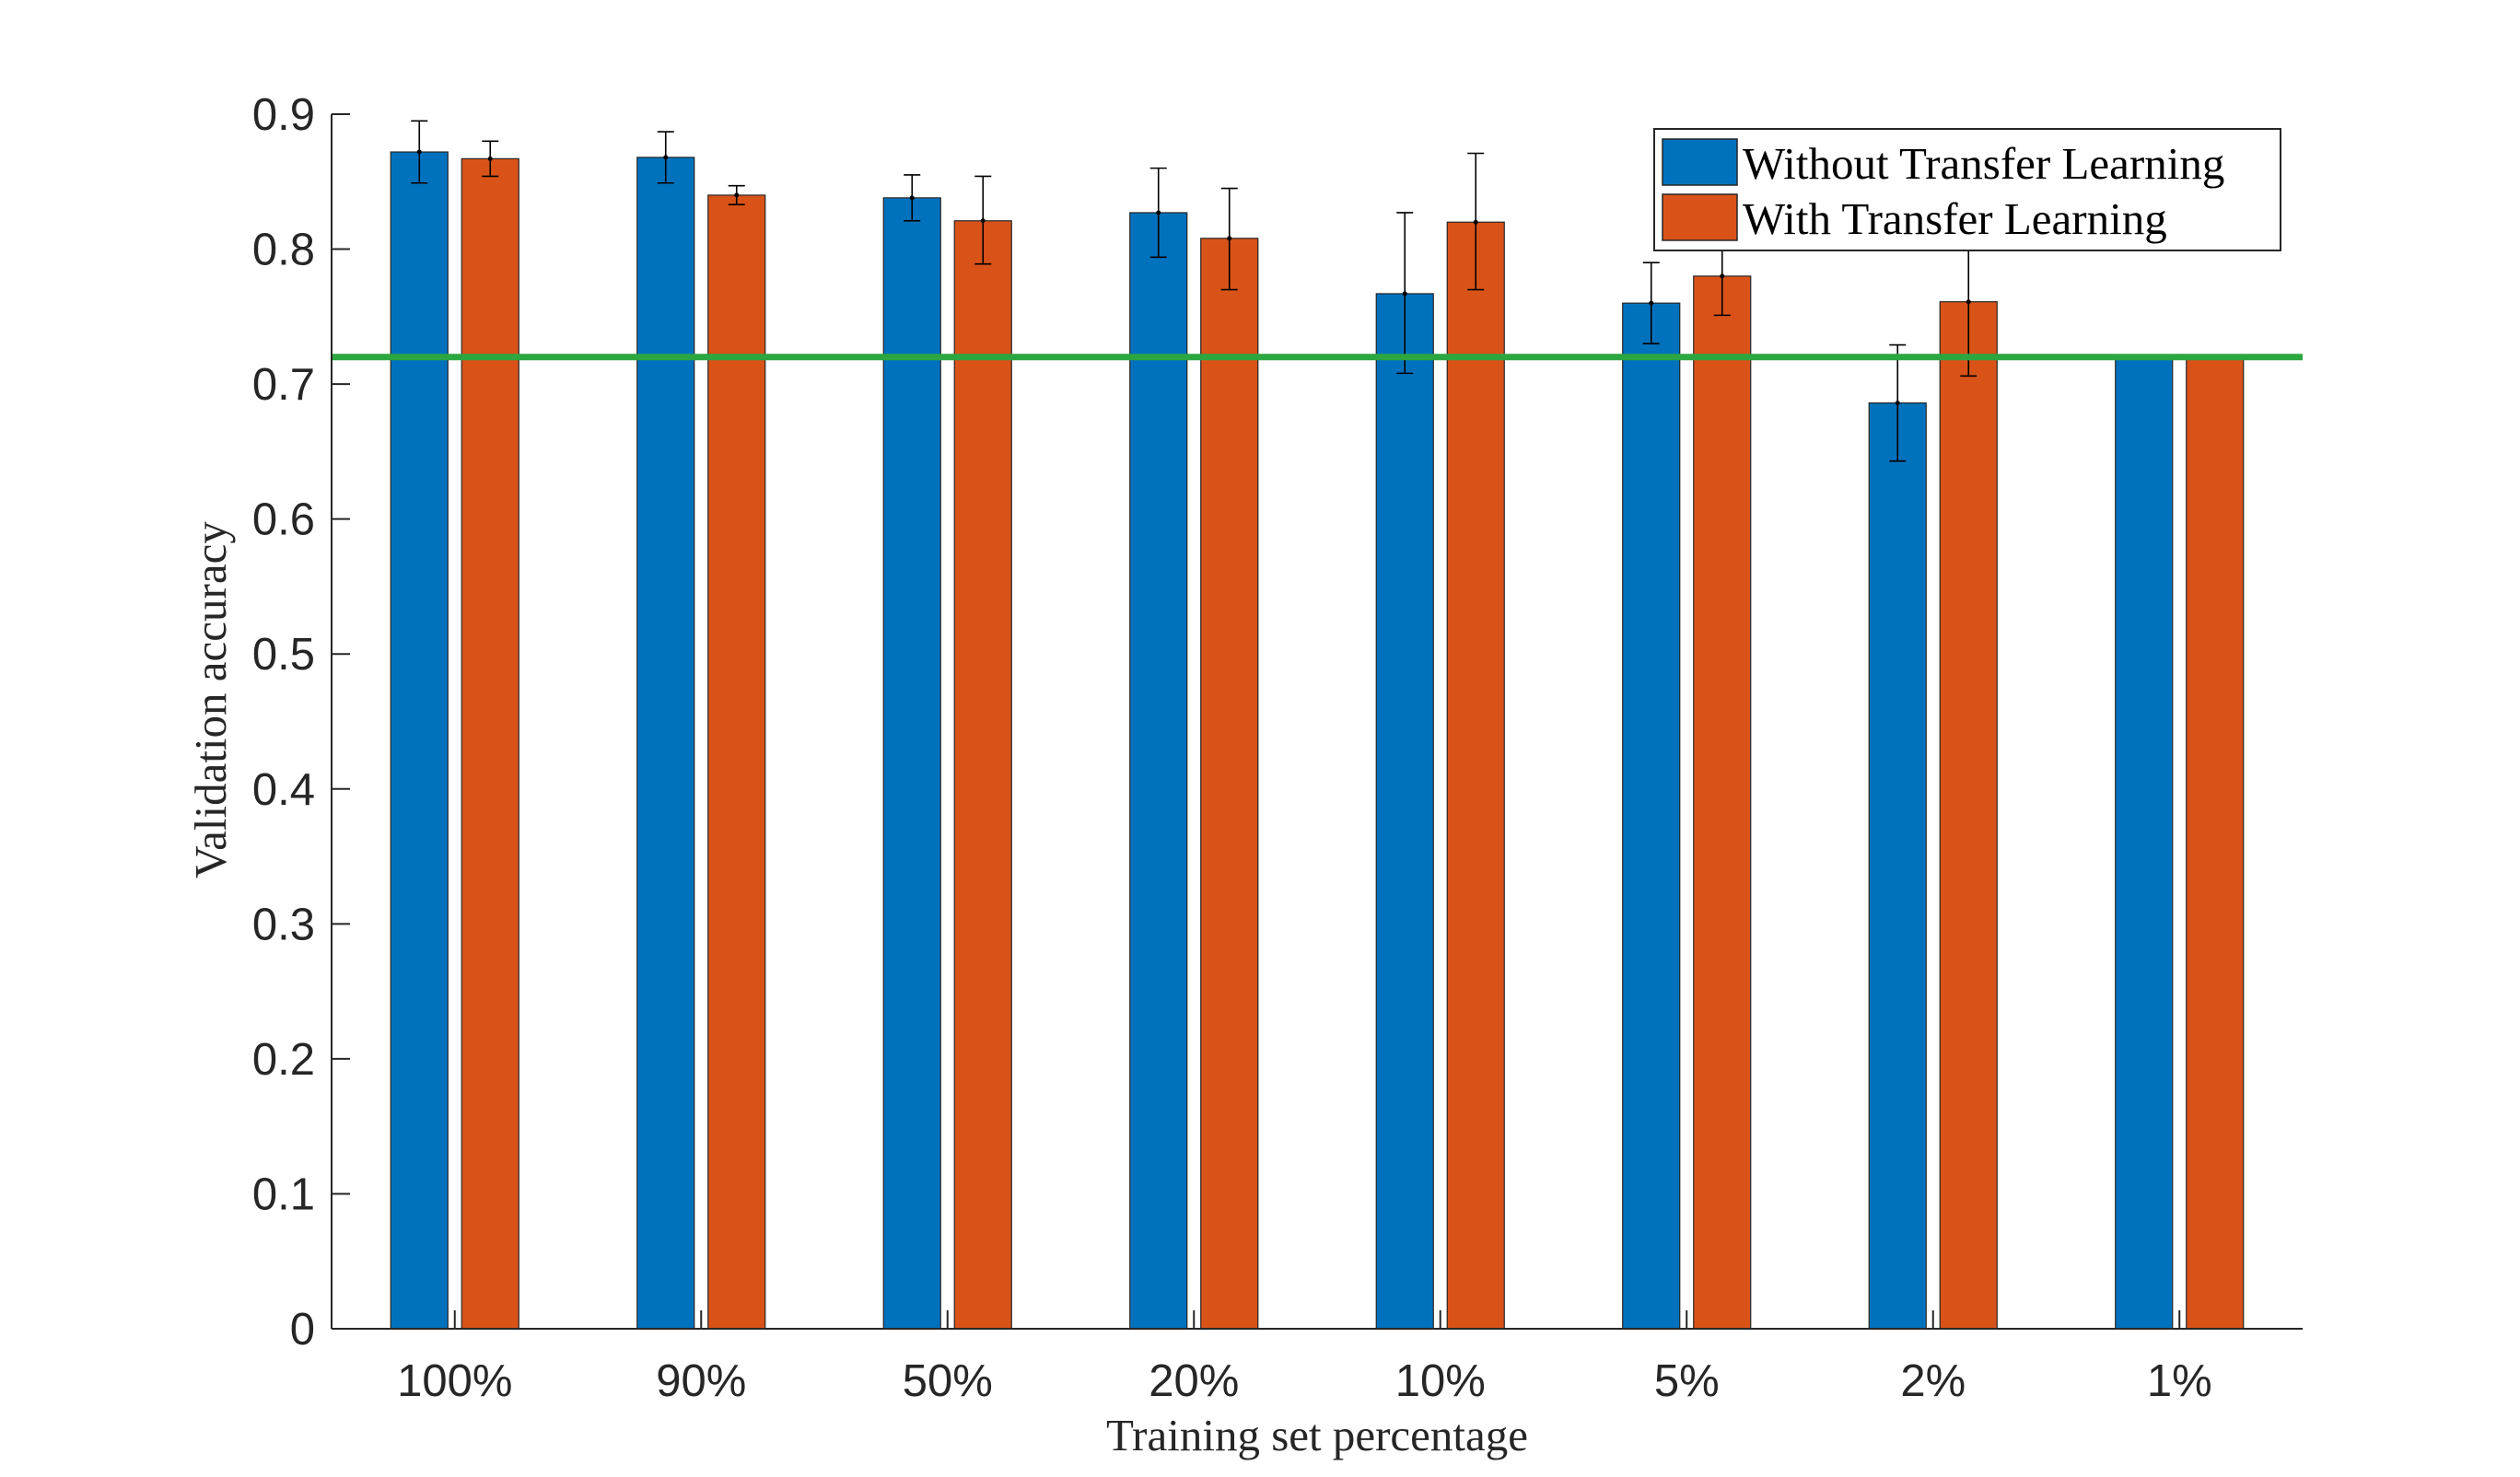 The height and width of the screenshot is (1477, 2520). Describe the element at coordinates (701, 1381) in the screenshot. I see `x-tick-label-1: 90%` at that location.